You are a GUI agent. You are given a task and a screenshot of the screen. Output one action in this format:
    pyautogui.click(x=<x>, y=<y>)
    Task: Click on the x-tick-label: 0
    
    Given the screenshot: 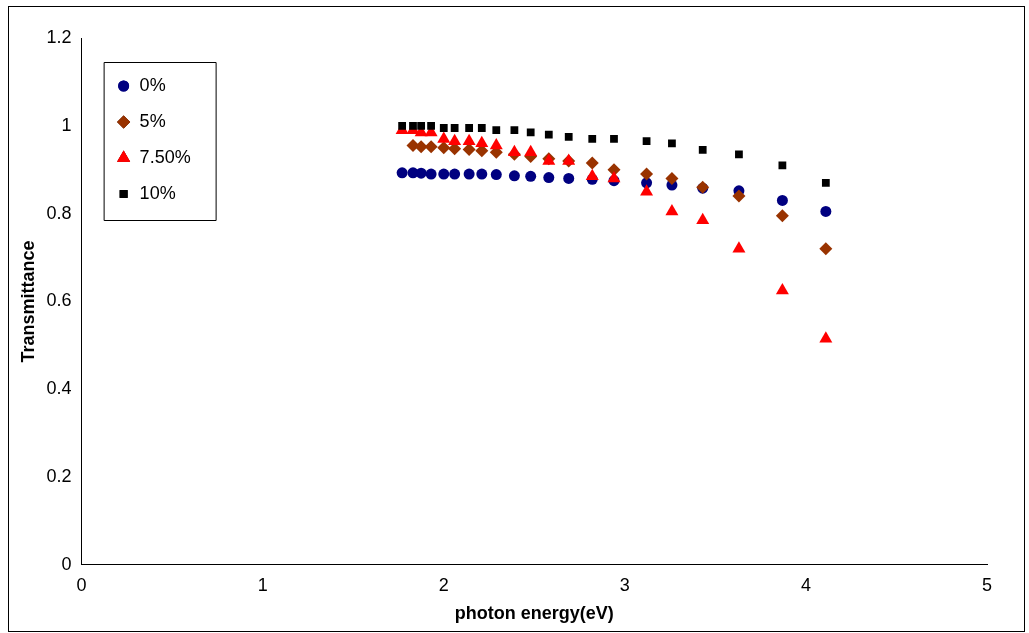 What is the action you would take?
    pyautogui.click(x=81, y=584)
    